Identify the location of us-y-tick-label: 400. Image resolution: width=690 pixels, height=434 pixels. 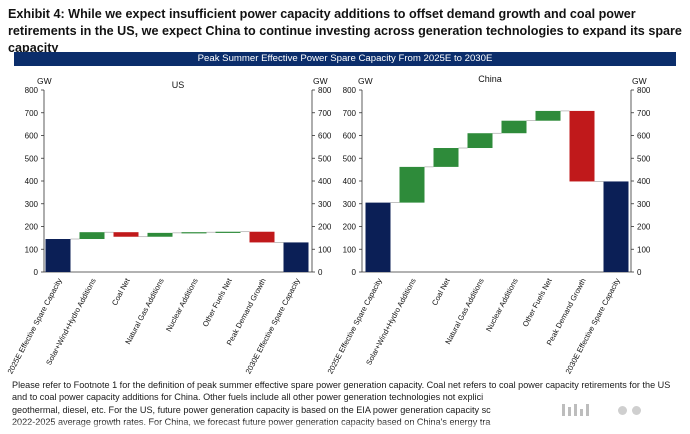
(32, 181).